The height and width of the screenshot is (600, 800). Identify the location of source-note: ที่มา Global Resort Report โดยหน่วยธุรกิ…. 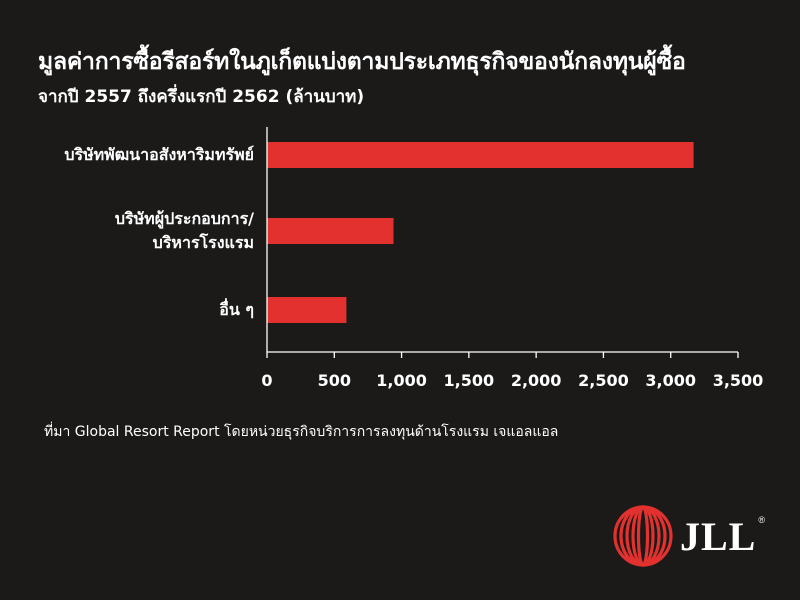
(301, 432).